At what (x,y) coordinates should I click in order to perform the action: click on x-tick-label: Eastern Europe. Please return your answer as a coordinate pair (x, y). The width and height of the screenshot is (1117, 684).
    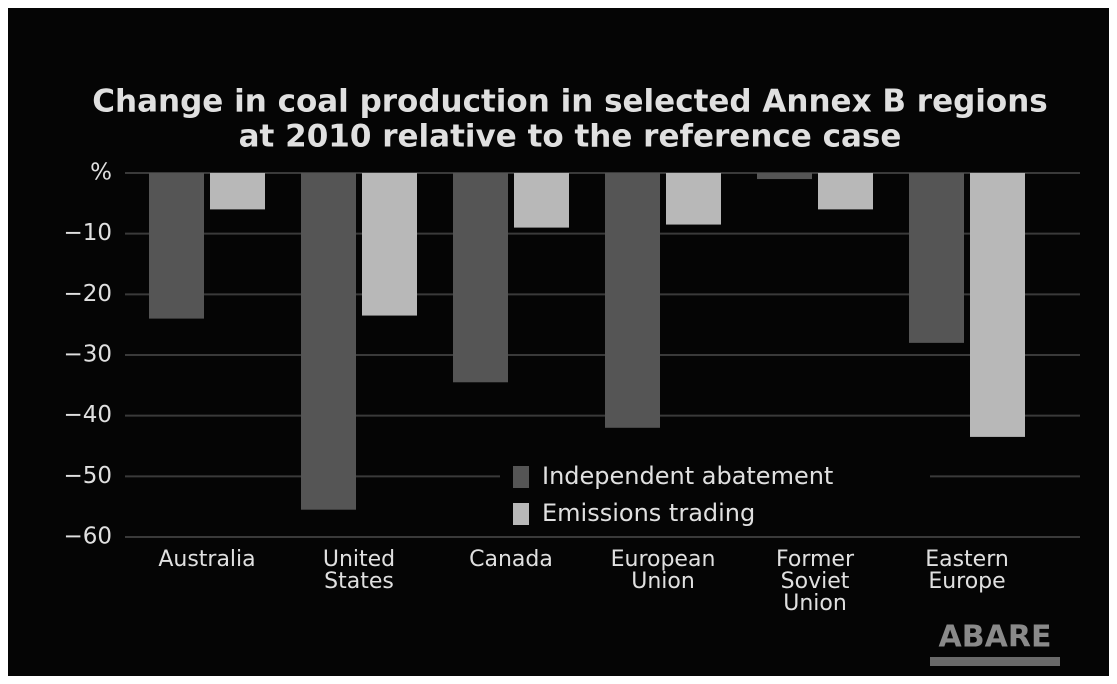
    Looking at the image, I should click on (967, 570).